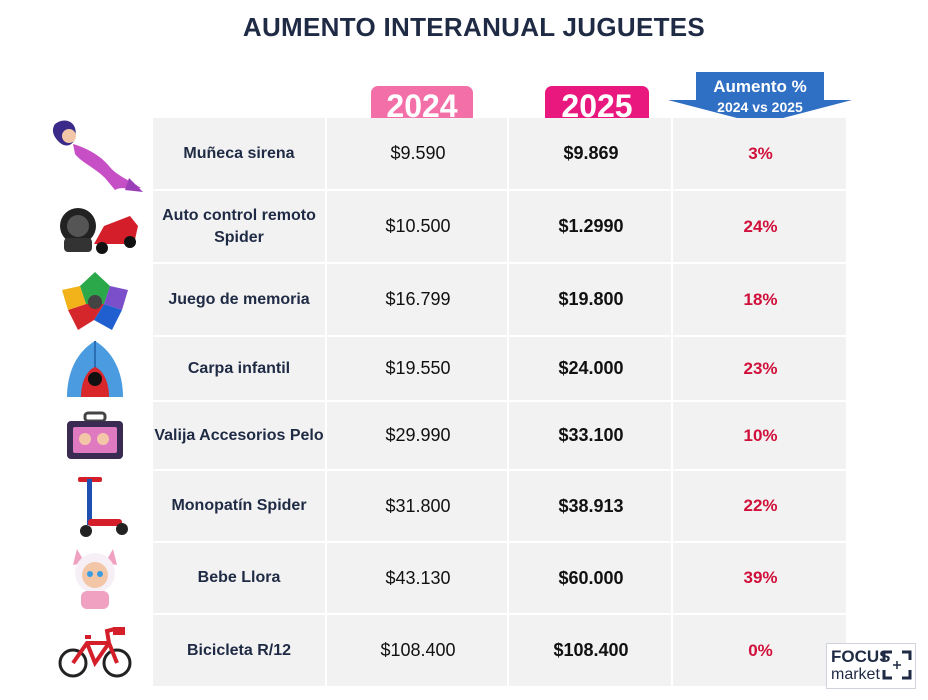 This screenshot has width=928, height=700. Describe the element at coordinates (590, 299) in the screenshot. I see `price-2025: $19.800` at that location.